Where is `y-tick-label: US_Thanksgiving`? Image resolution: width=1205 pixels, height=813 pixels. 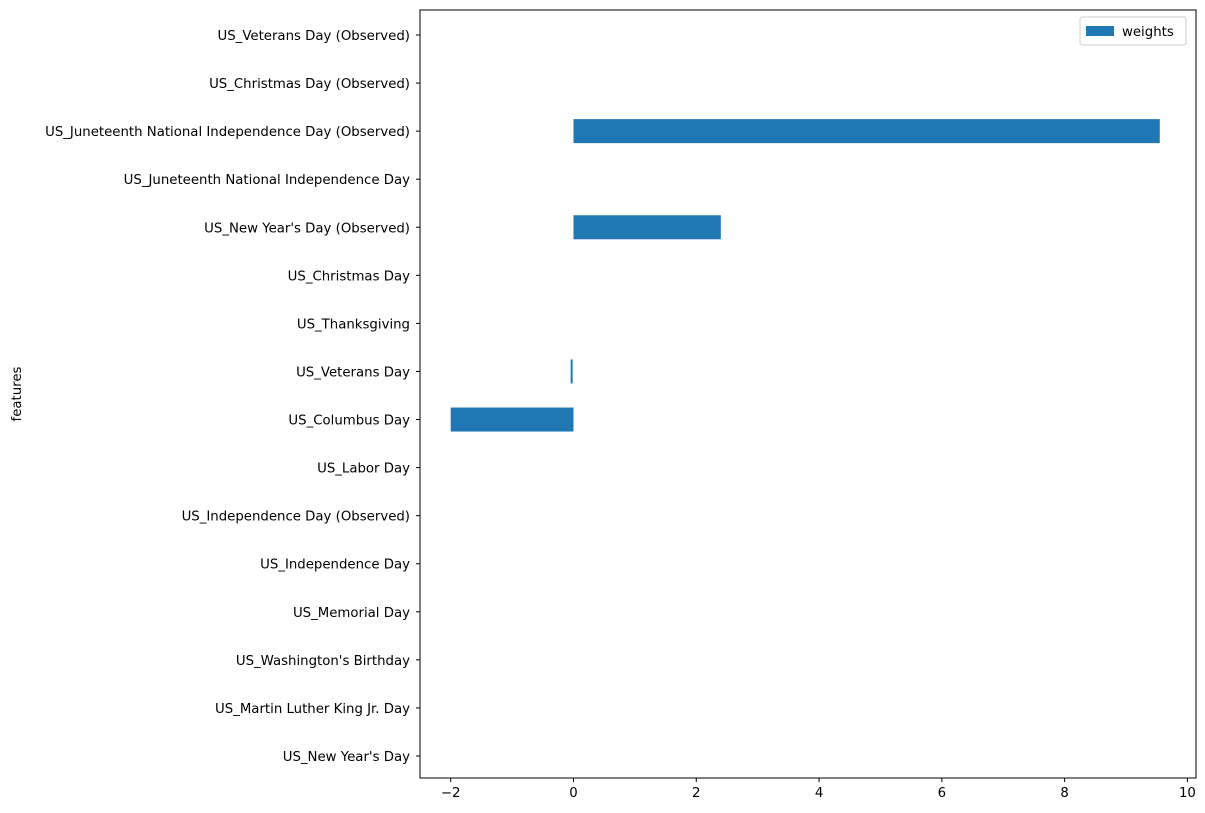
y-tick-label: US_Thanksgiving is located at coordinates (353, 324).